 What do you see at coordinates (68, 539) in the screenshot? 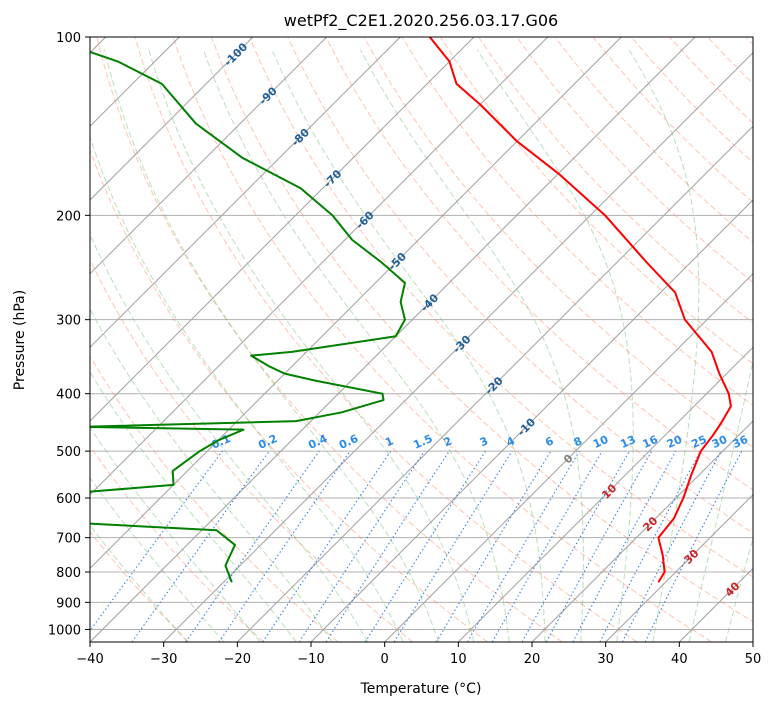
I see `y-tick-label: 700` at bounding box center [68, 539].